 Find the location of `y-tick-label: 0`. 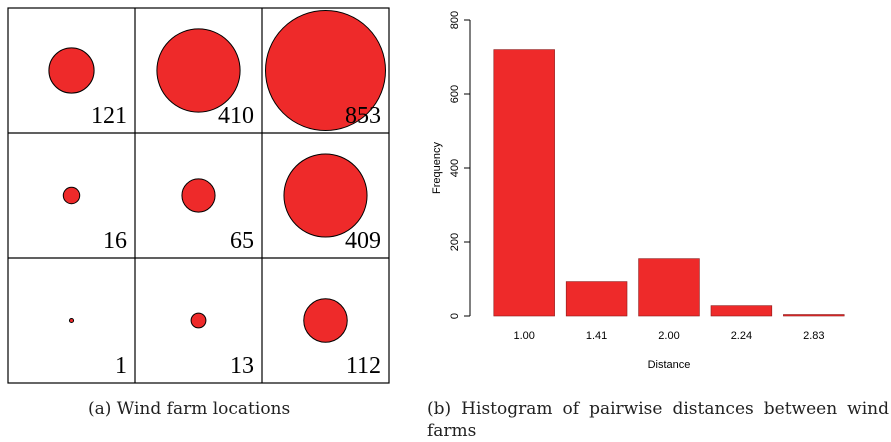

y-tick-label: 0 is located at coordinates (455, 316).